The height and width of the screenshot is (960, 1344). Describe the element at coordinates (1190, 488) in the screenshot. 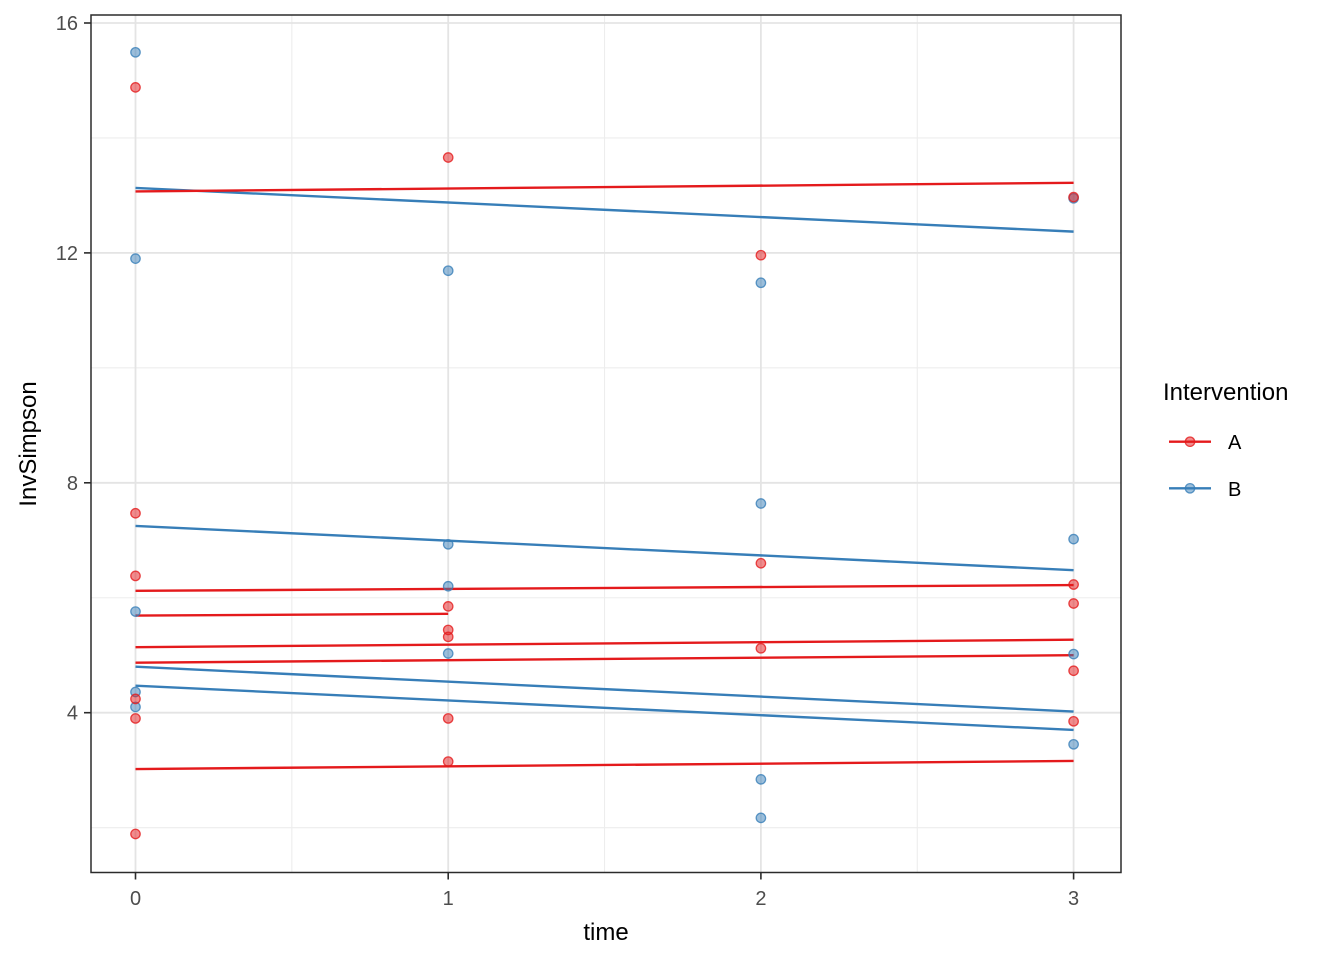

I see `legend-key-point-b` at that location.